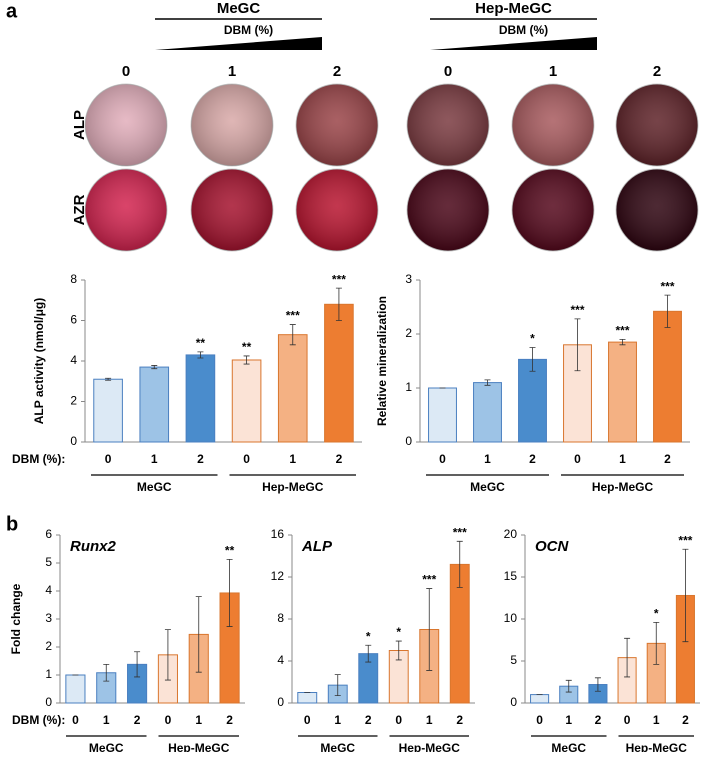  What do you see at coordinates (248, 30) in the screenshot?
I see `dose-label: DBM (%)` at bounding box center [248, 30].